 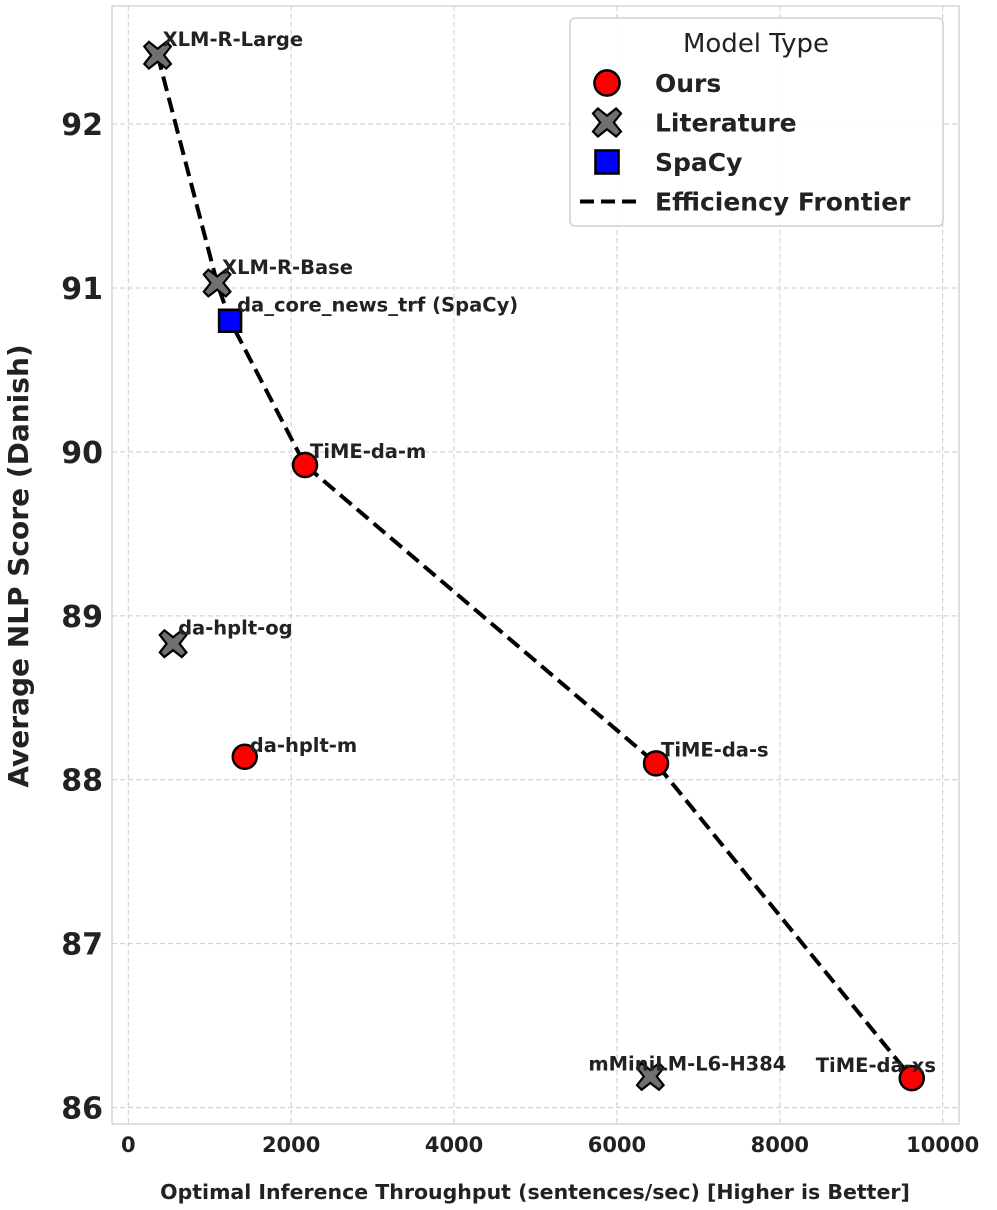 I want to click on point-time-da-m, so click(x=305, y=465).